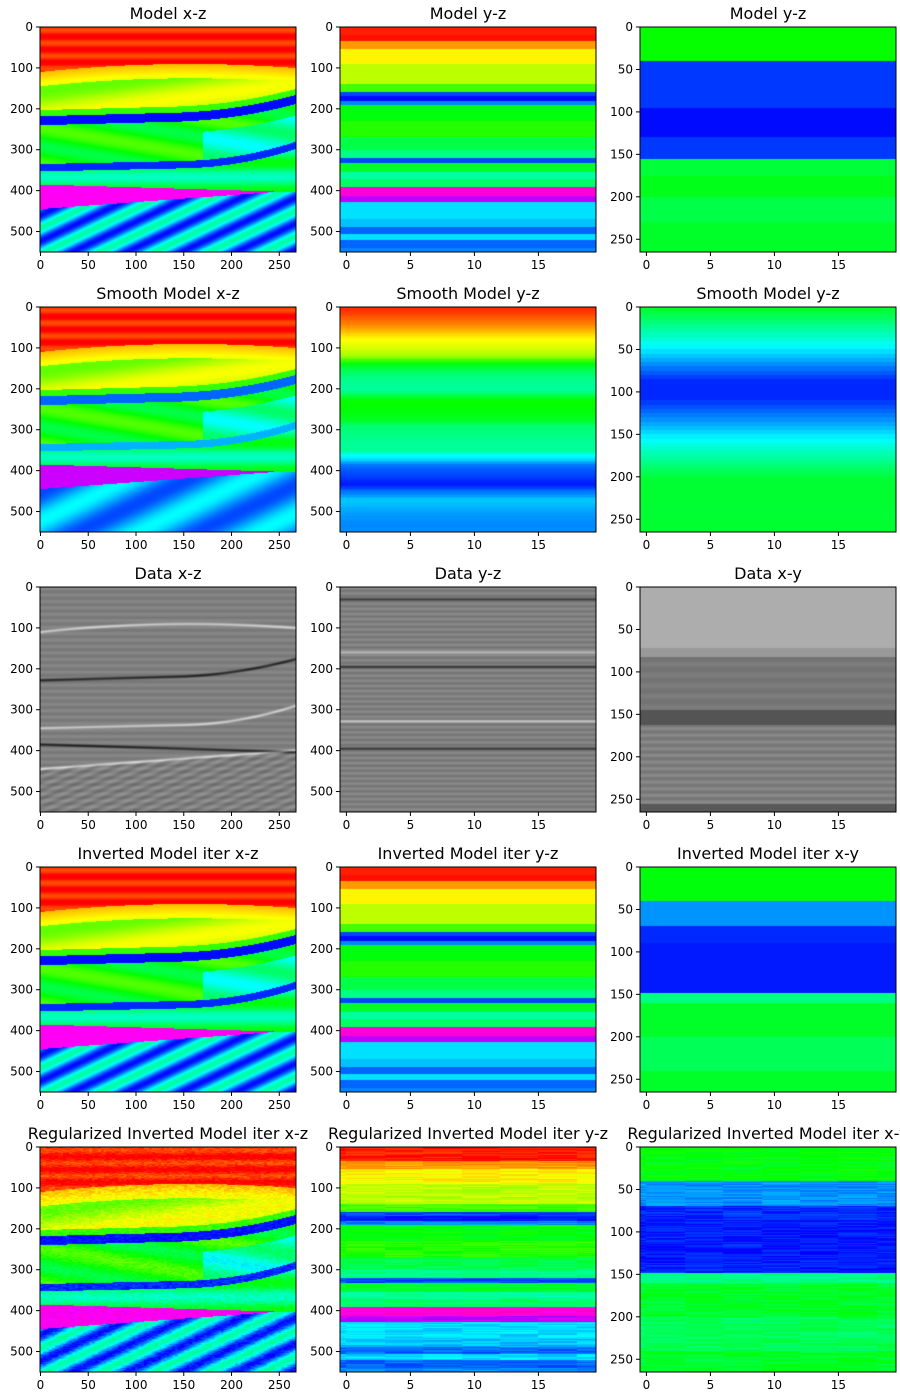  What do you see at coordinates (168, 293) in the screenshot?
I see `panel-title: Smooth Model x-z` at bounding box center [168, 293].